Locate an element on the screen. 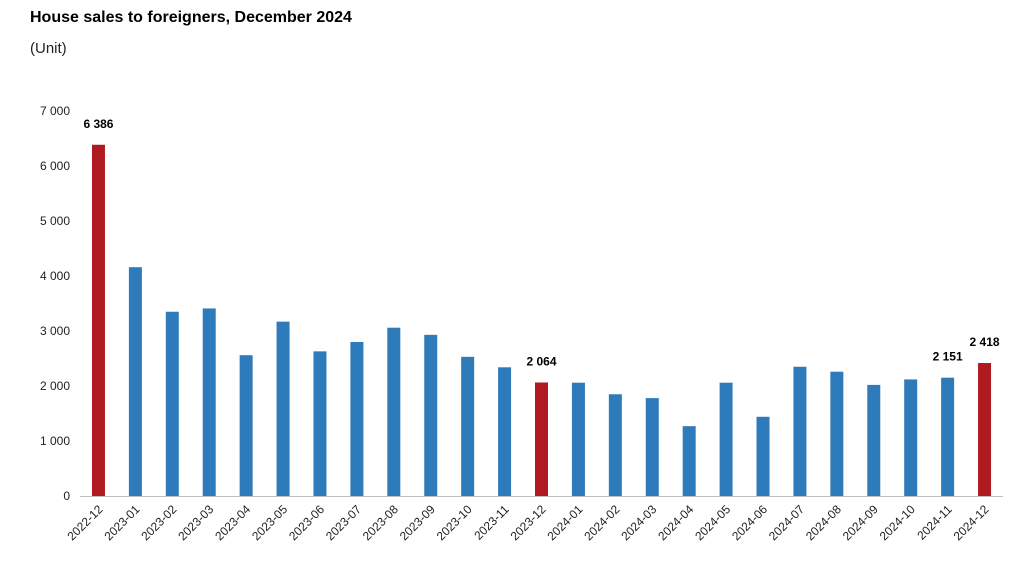  x-tick-label: 2024-06 is located at coordinates (749, 522).